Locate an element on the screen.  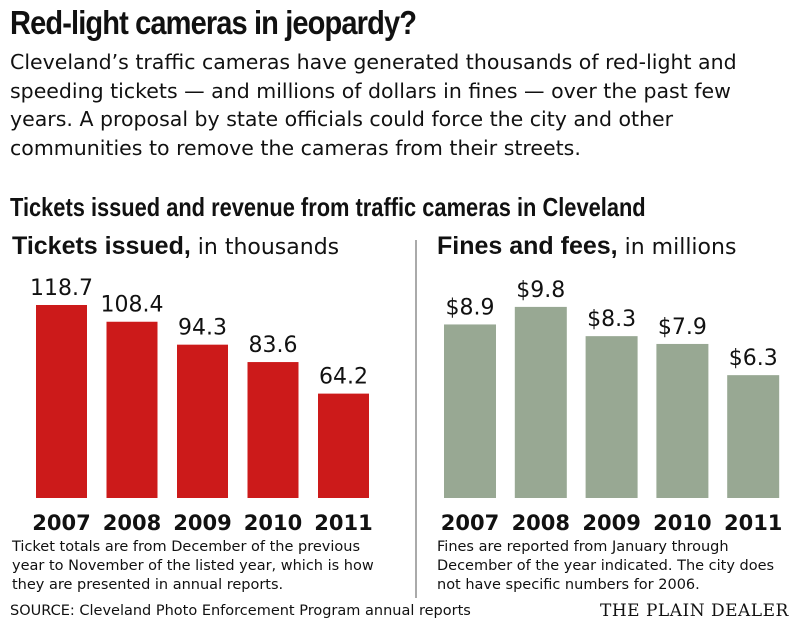
tickets-year-label: 2011 is located at coordinates (343, 523).